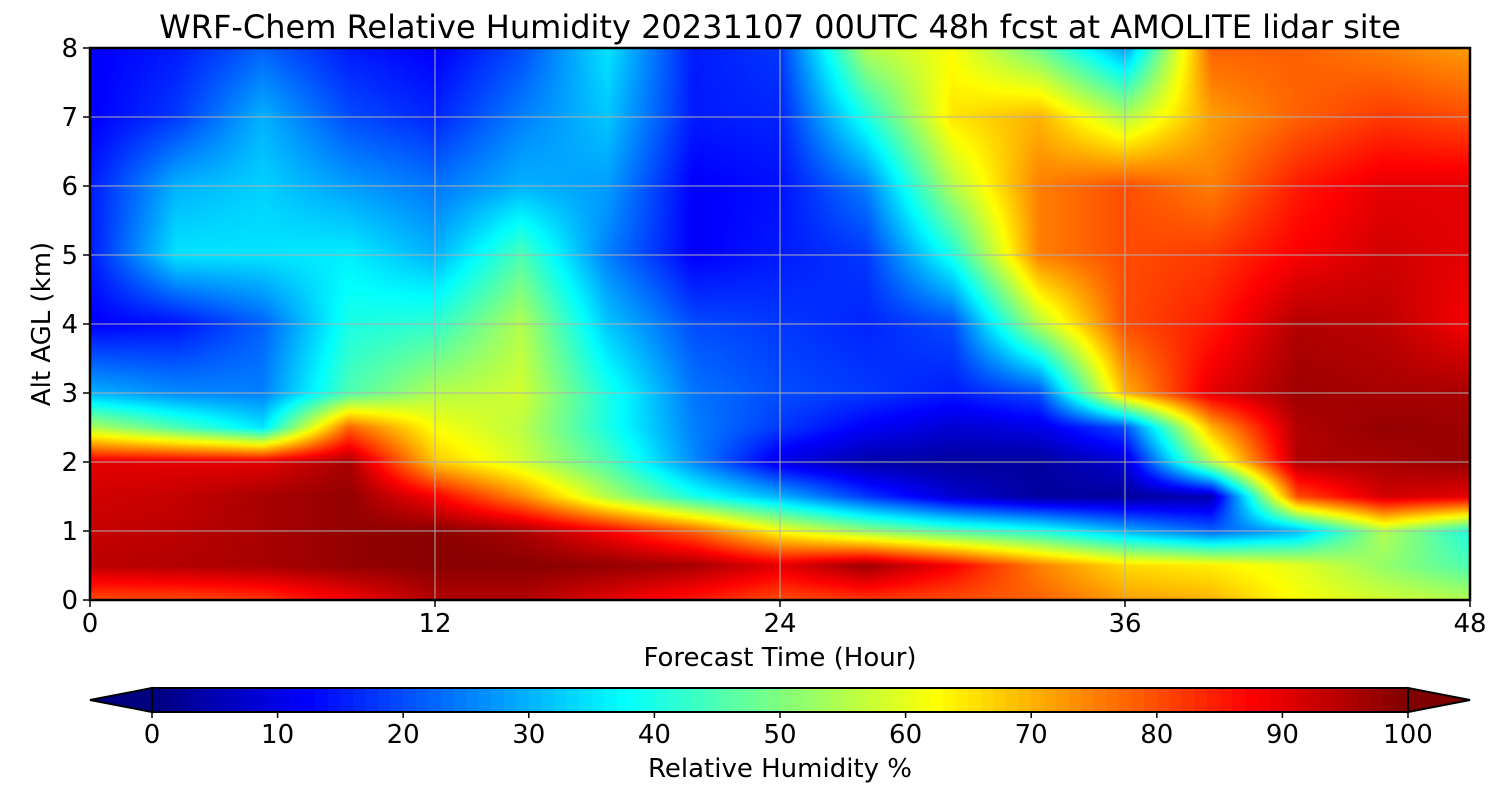  I want to click on y-axis-label: Alt AGL (km), so click(42, 324).